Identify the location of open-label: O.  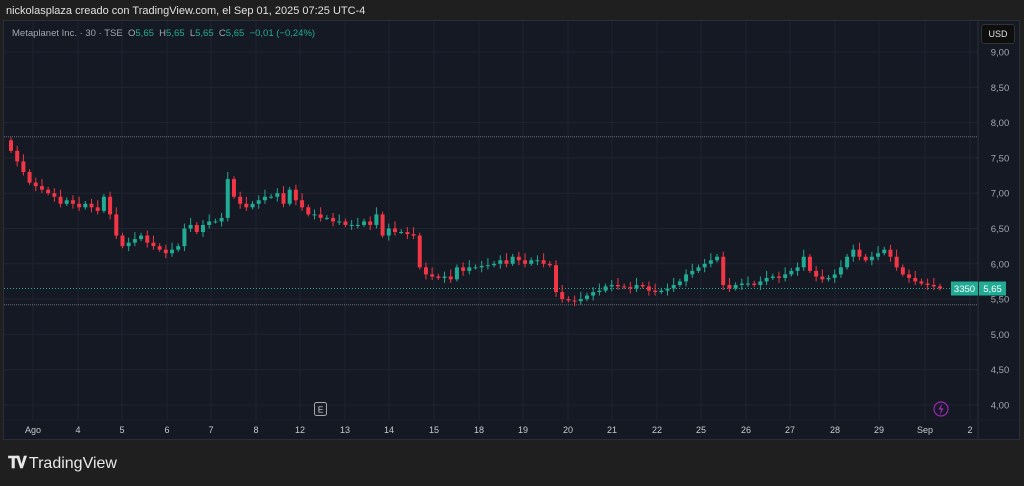
(132, 33).